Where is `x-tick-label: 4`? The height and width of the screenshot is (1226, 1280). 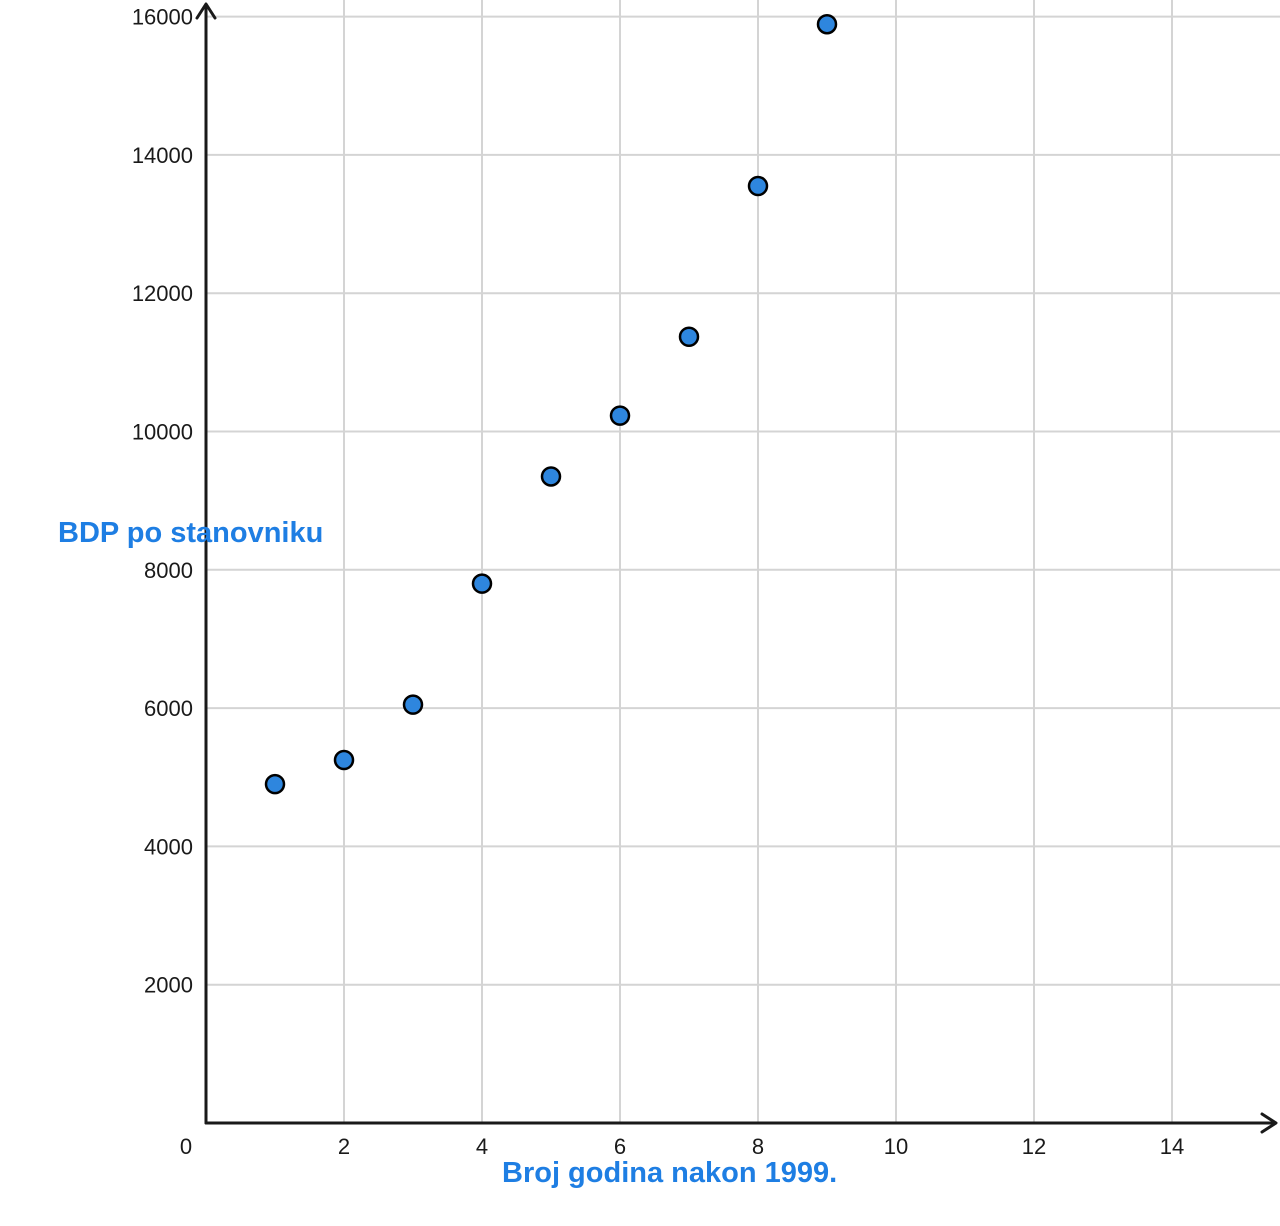
x-tick-label: 4 is located at coordinates (482, 1146).